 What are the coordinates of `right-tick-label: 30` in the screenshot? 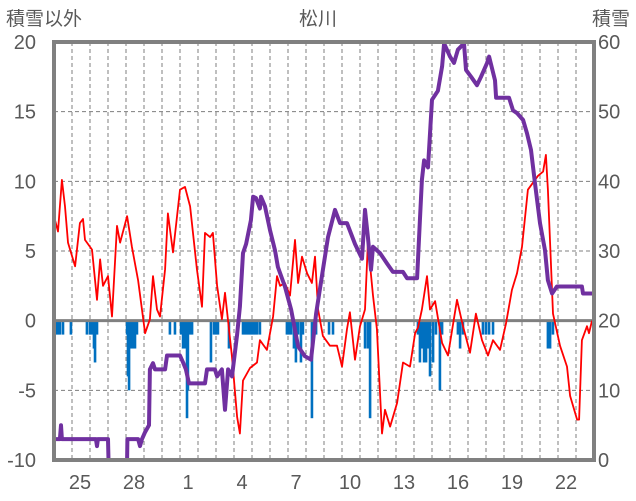 It's located at (609, 252).